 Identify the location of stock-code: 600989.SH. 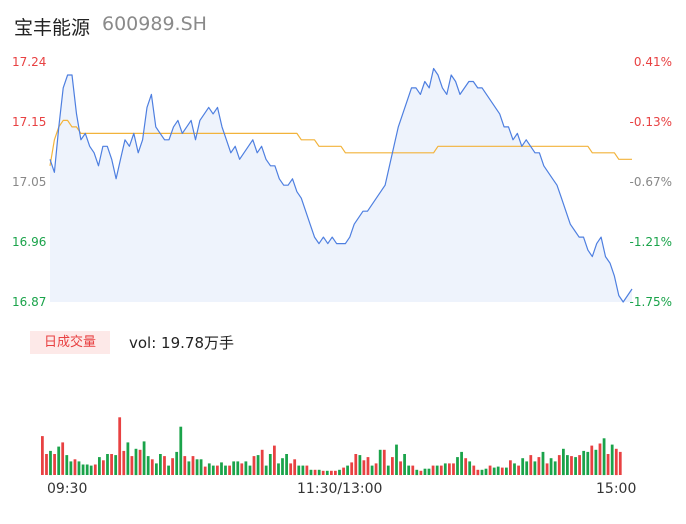
(154, 24).